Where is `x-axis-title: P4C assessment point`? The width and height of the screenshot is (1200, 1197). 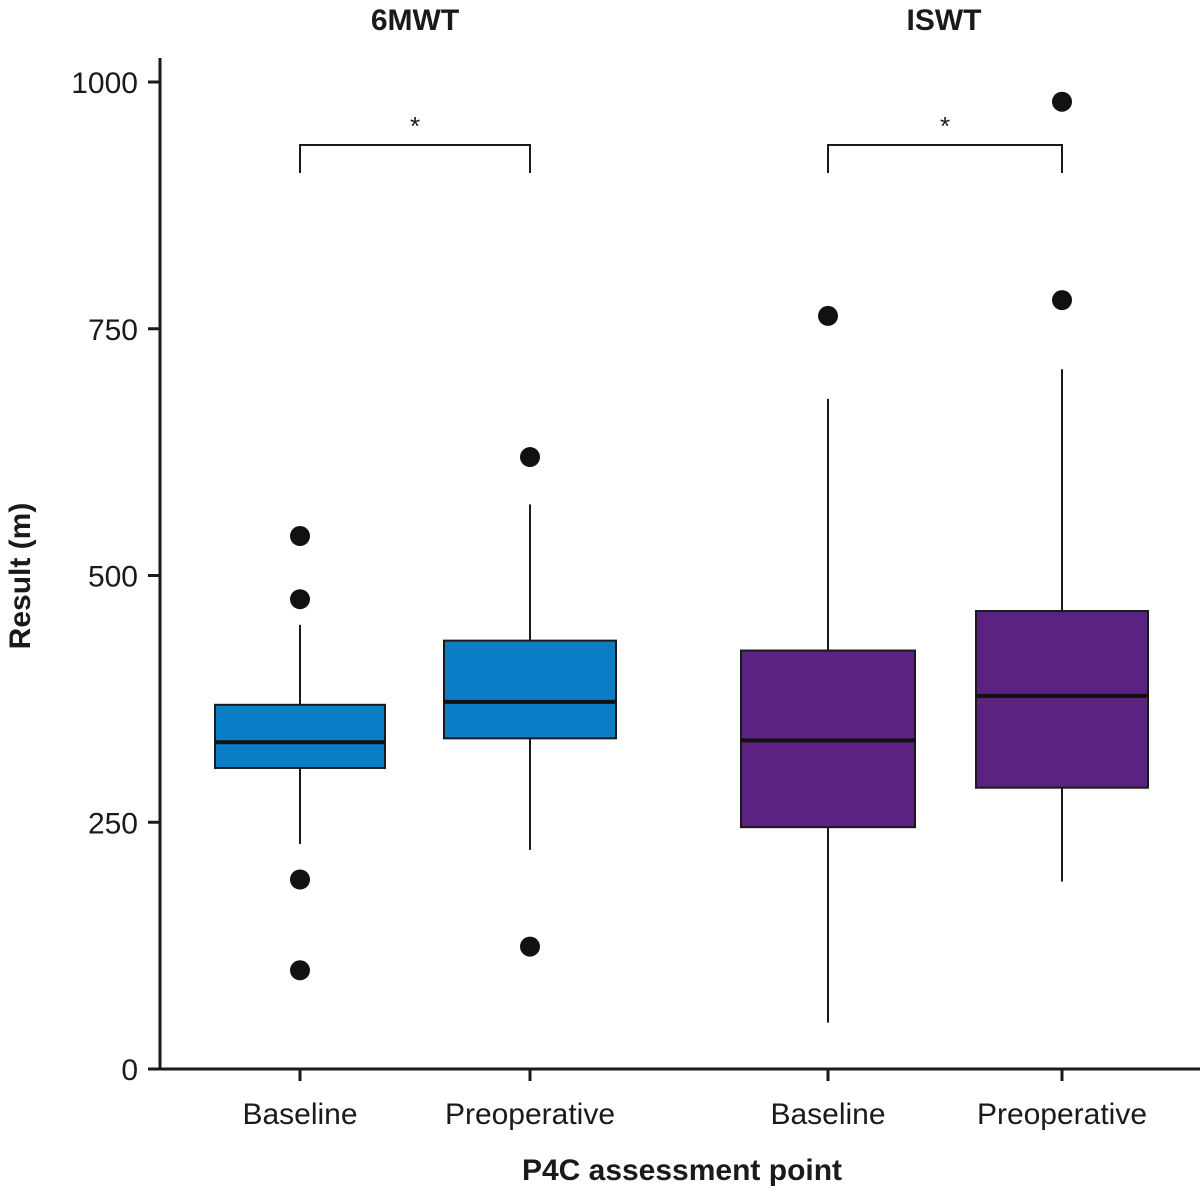 x-axis-title: P4C assessment point is located at coordinates (682, 1170).